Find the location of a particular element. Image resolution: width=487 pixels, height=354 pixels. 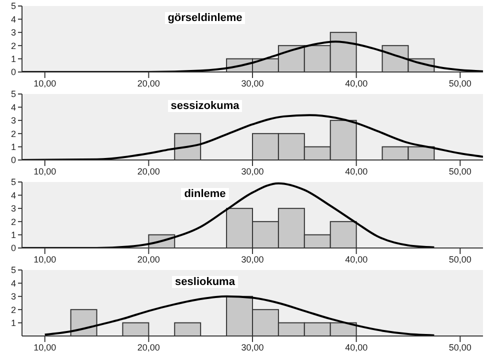

line-series is located at coordinates (240, 315).